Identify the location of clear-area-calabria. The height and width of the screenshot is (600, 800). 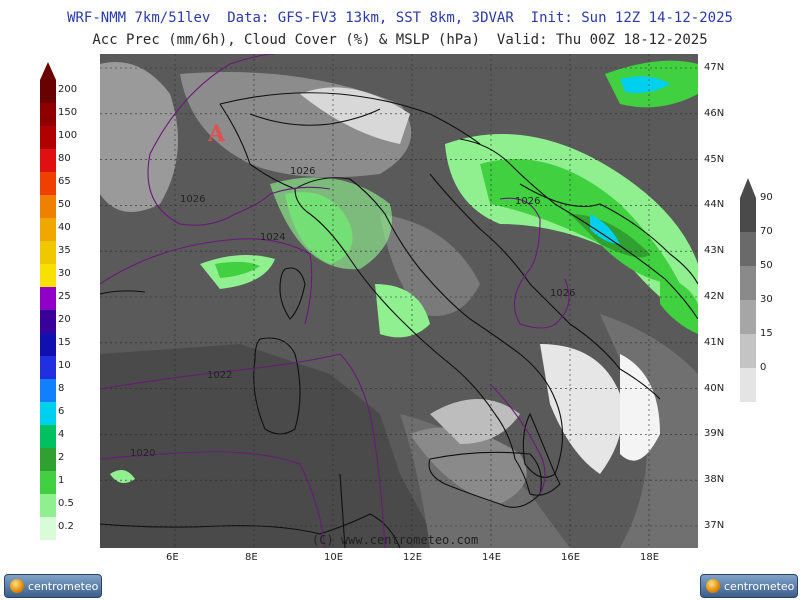
(640, 407).